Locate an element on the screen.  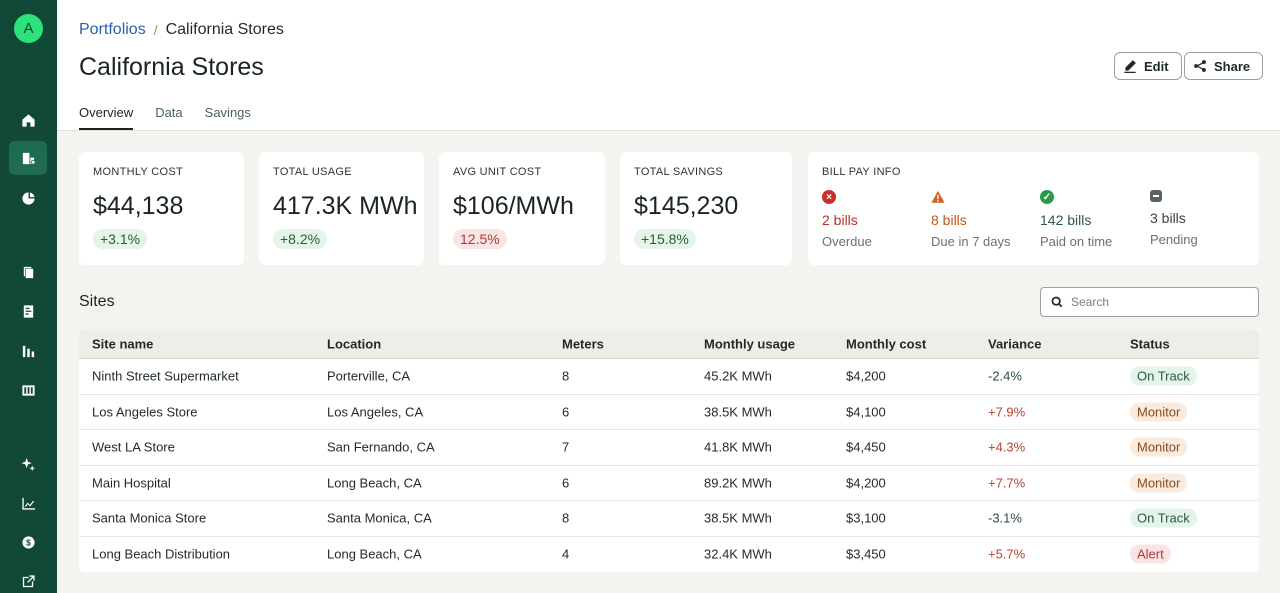
site-location: Long Beach, CA is located at coordinates (374, 554).